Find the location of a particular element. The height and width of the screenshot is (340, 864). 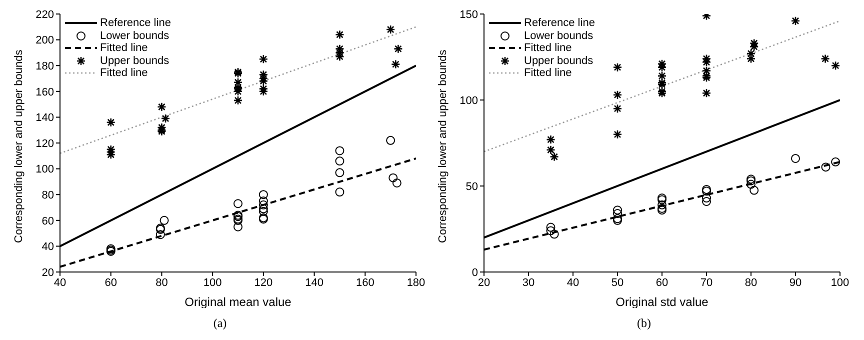

y-tick-label: 40 is located at coordinates (48, 247).